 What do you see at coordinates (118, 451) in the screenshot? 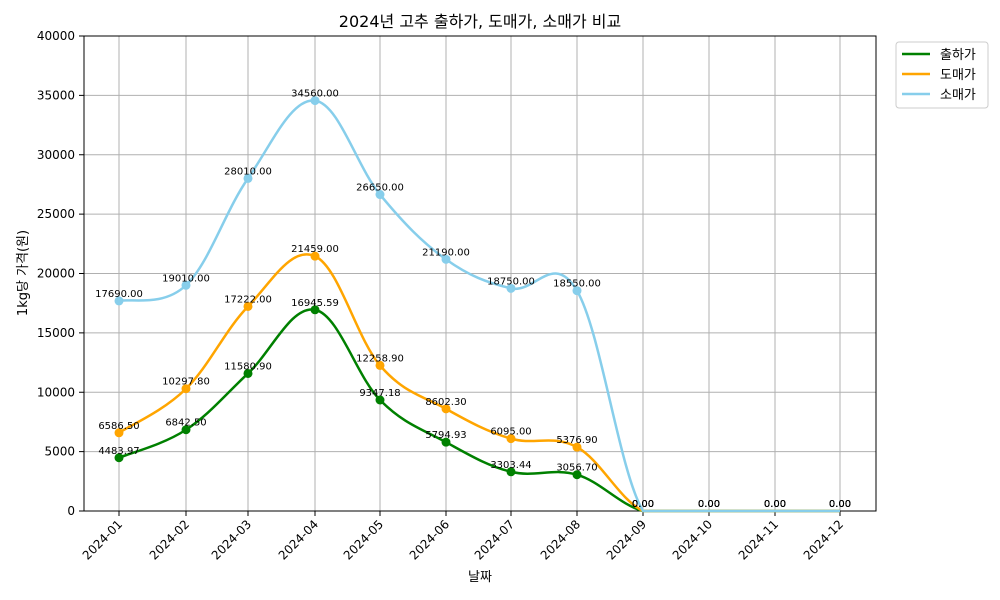
I see `data-label: 4483.97` at bounding box center [118, 451].